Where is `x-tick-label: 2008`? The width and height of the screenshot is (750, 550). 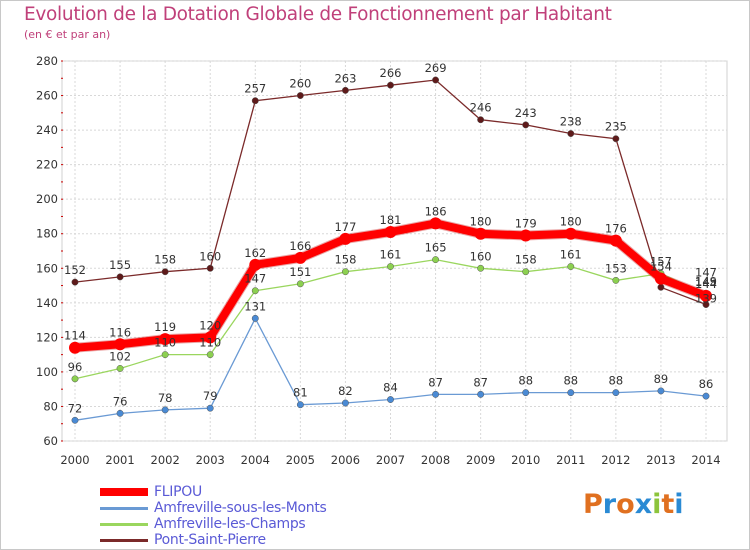
x-tick-label: 2008 is located at coordinates (435, 460).